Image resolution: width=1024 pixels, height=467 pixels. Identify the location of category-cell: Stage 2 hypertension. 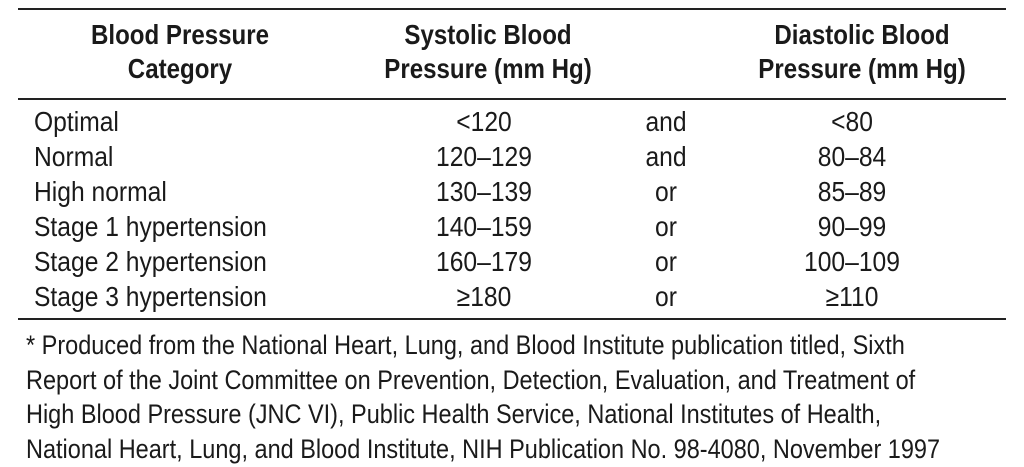
(150, 261).